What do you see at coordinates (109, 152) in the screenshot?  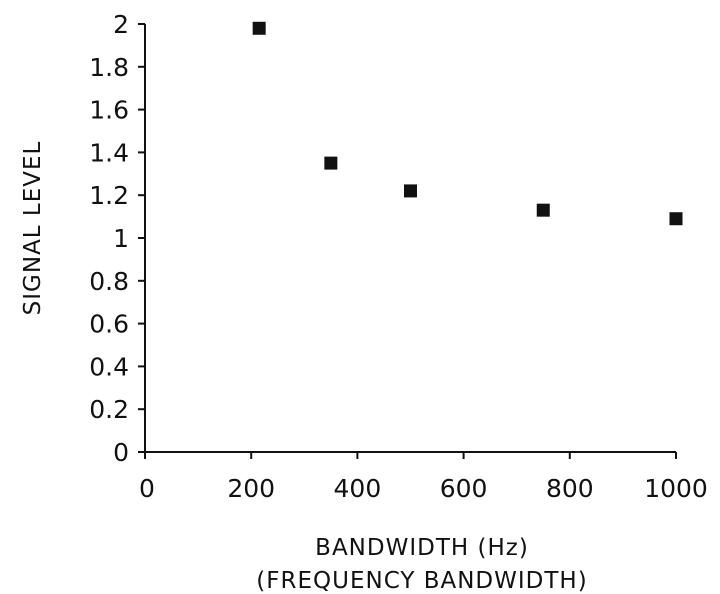 I see `y-tick-label: 1.4` at bounding box center [109, 152].